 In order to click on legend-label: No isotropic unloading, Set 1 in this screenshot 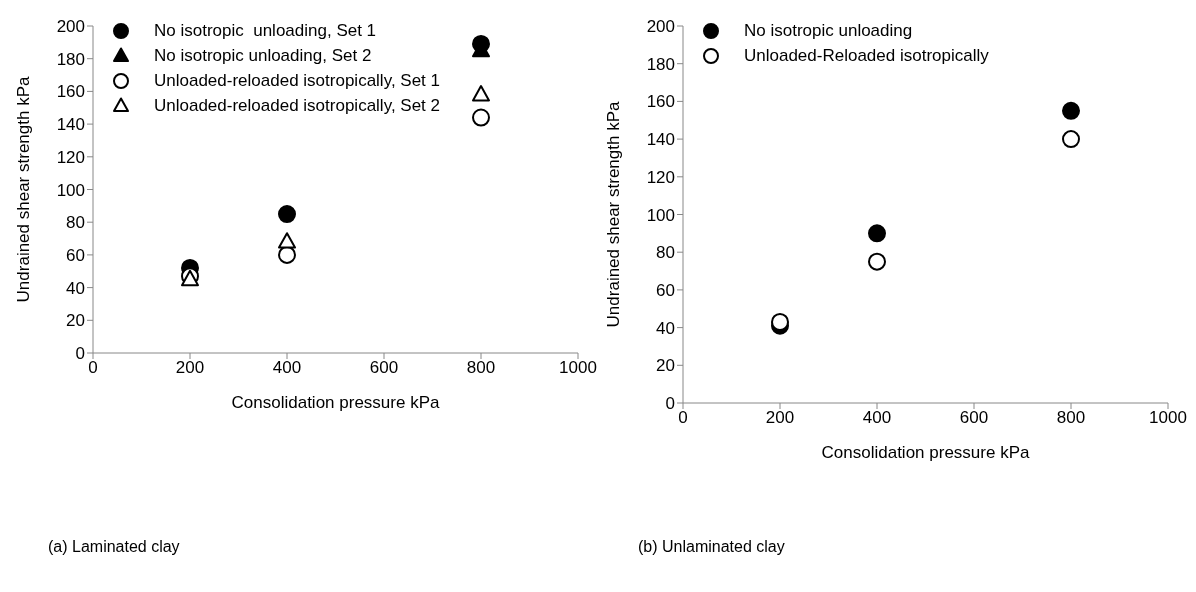, I will do `click(265, 30)`.